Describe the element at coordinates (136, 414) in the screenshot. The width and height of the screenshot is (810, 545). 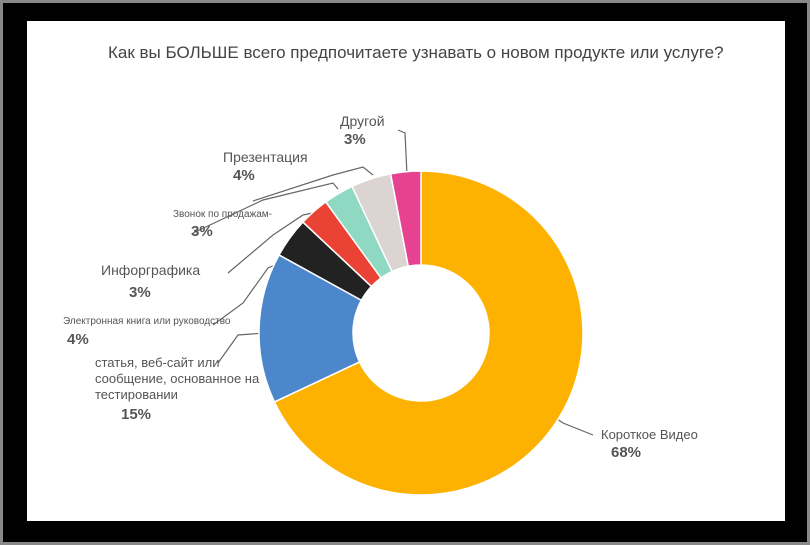
I see `value-label: 15%` at that location.